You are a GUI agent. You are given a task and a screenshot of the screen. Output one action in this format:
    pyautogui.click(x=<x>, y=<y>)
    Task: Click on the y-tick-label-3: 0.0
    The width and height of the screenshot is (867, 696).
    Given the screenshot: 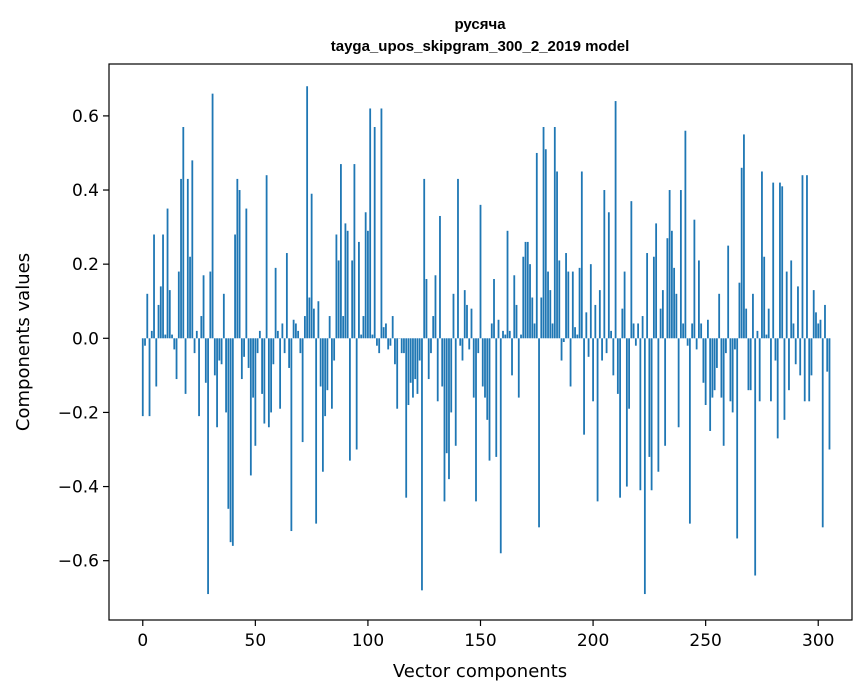 What is the action you would take?
    pyautogui.click(x=85, y=339)
    